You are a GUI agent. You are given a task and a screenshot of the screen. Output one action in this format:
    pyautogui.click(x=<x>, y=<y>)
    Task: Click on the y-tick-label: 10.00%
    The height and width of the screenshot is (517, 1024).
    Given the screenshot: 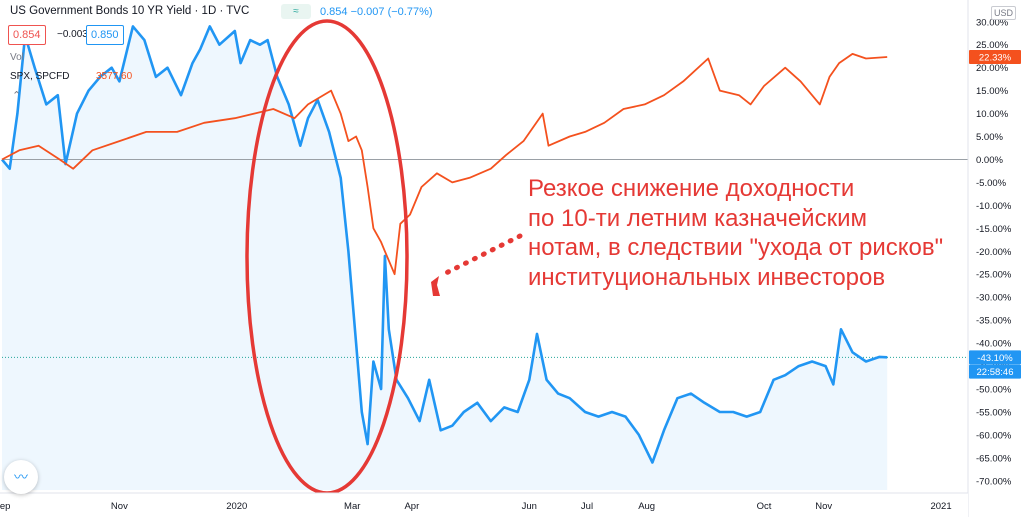 What is the action you would take?
    pyautogui.click(x=992, y=114)
    